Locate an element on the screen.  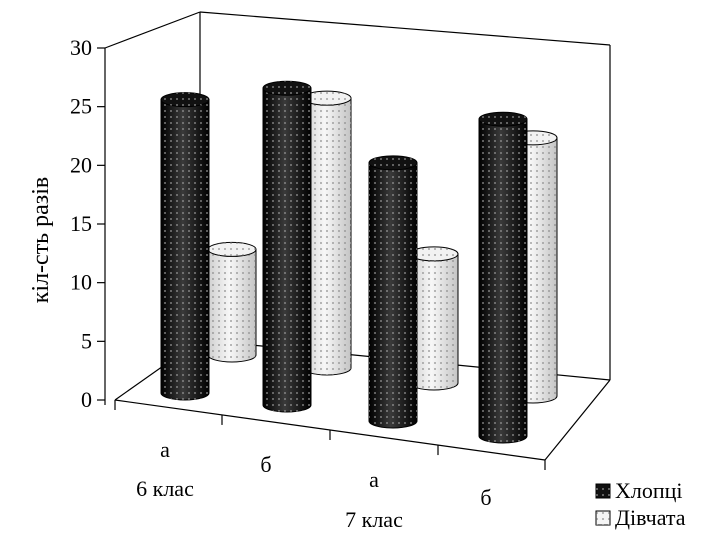
y-axis-ticks: 0 5 10 15 20 25 30 is located at coordinates (87, 223).